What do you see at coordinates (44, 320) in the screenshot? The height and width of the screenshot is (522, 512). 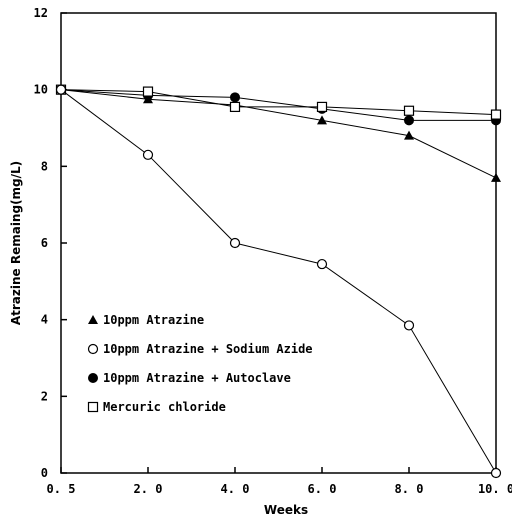 I see `y-tick-label: 4` at bounding box center [44, 320].